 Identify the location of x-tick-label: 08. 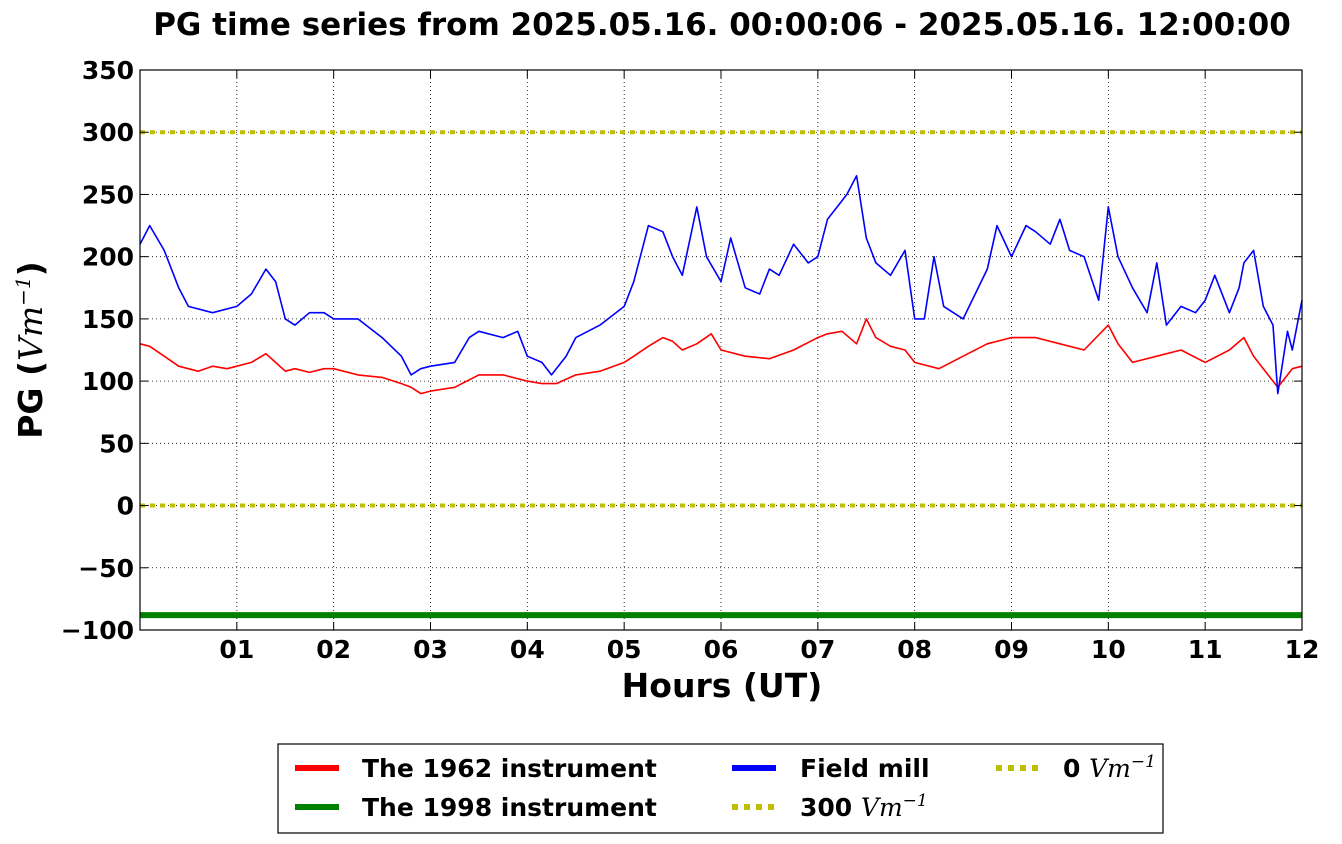
(914, 649).